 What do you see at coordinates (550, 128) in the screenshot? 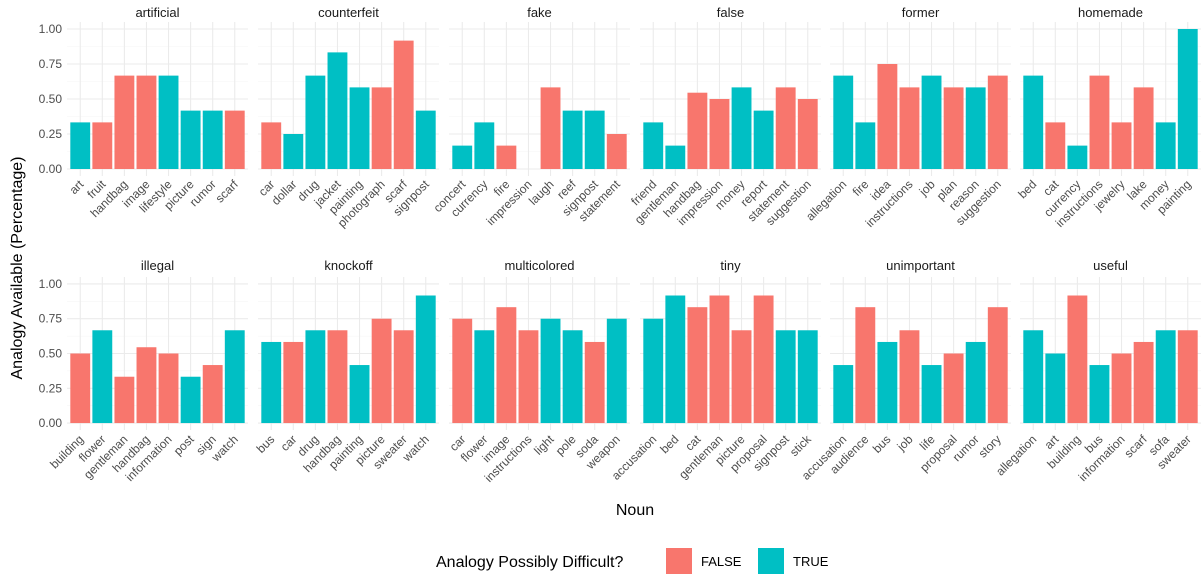
I see `bar-laugh` at bounding box center [550, 128].